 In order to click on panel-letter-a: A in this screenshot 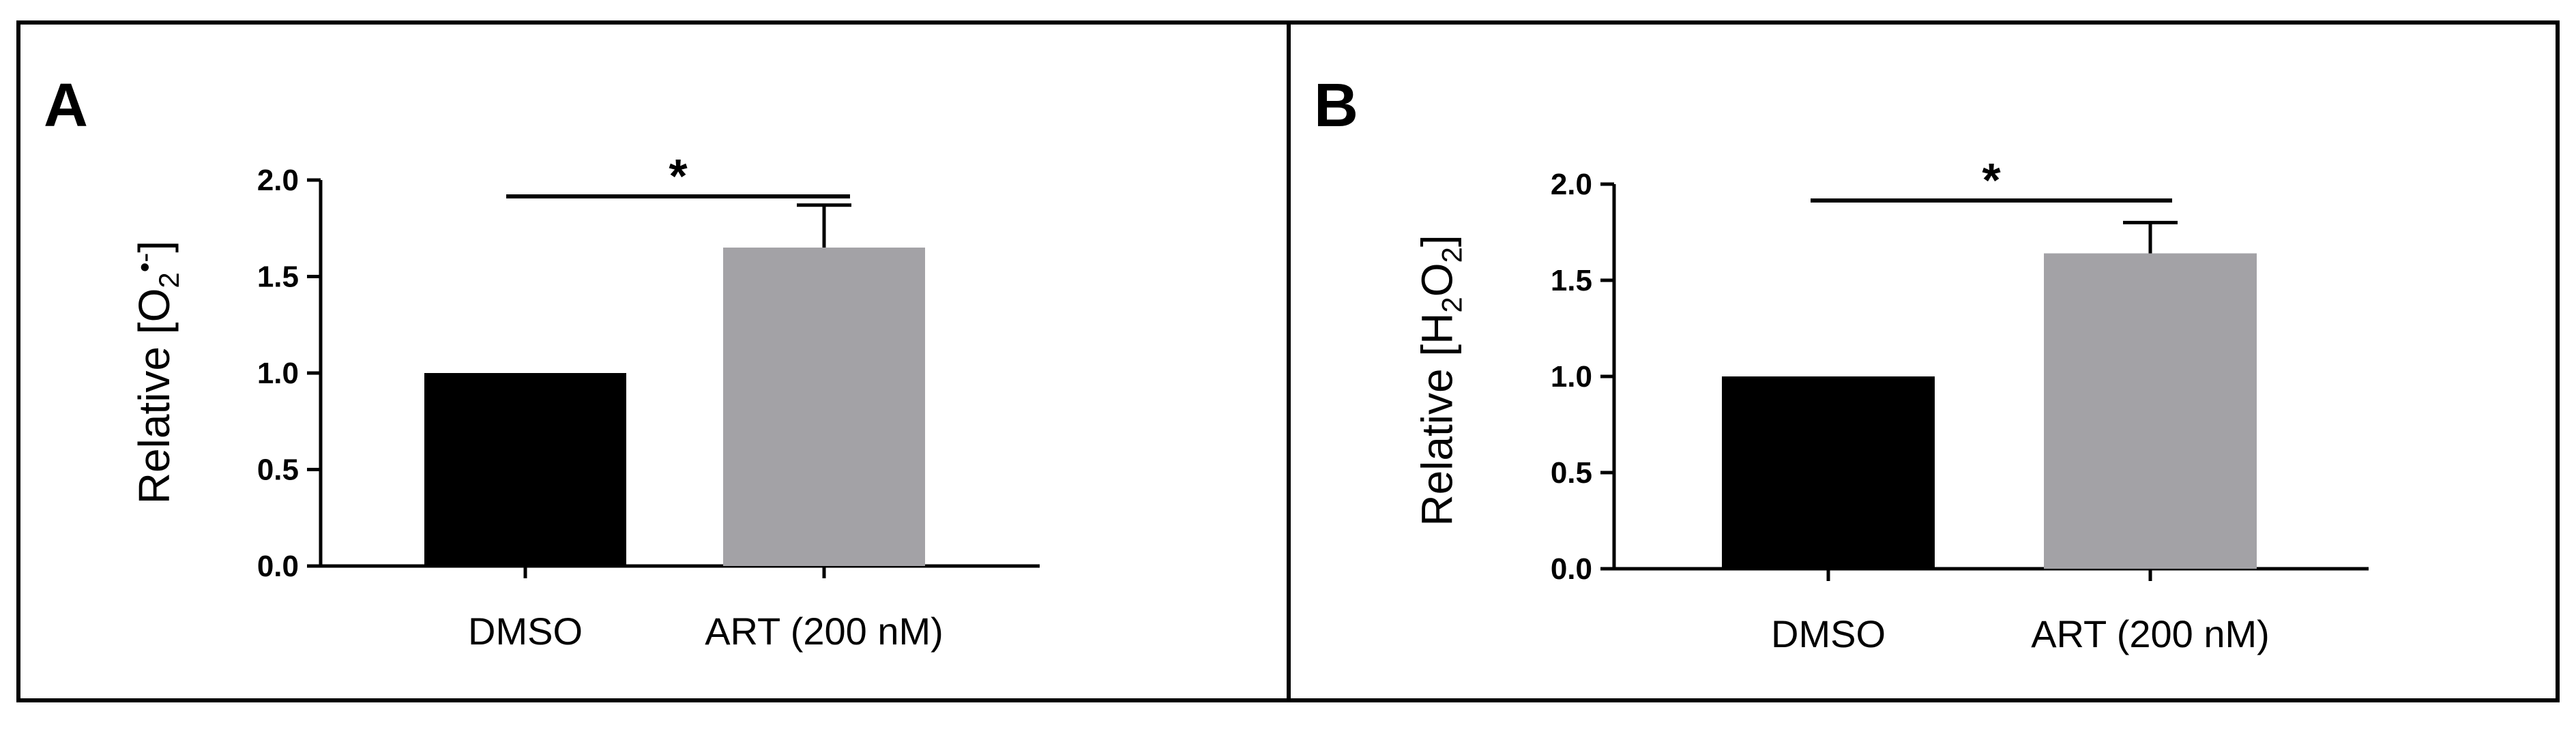, I will do `click(66, 106)`.